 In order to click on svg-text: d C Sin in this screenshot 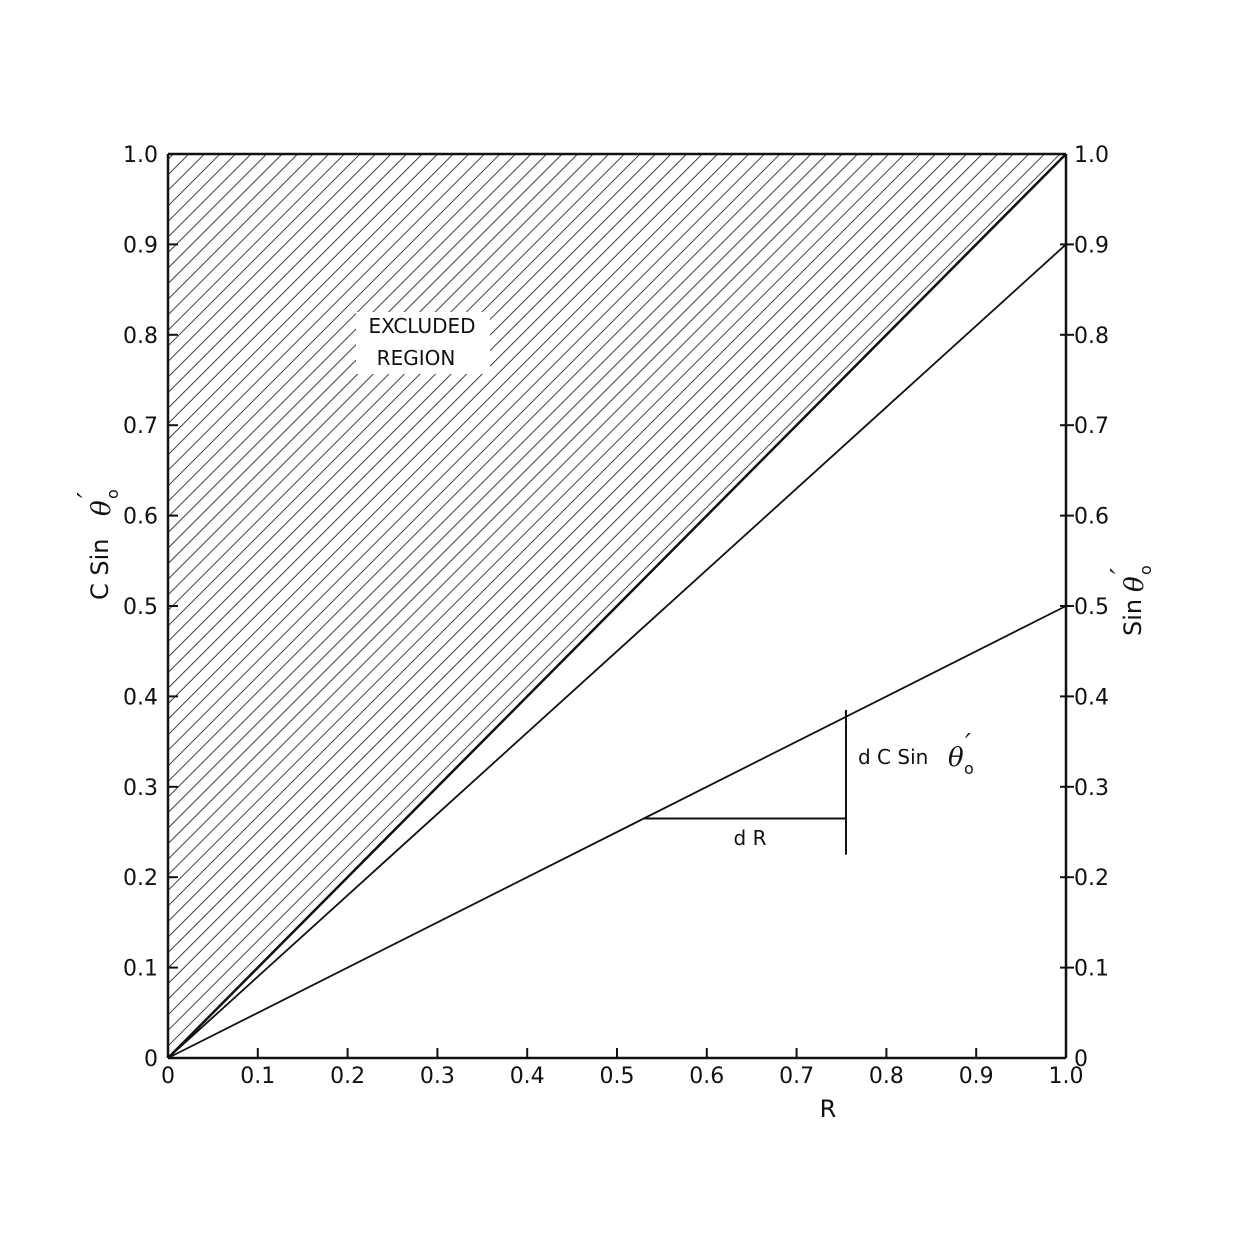, I will do `click(893, 757)`.